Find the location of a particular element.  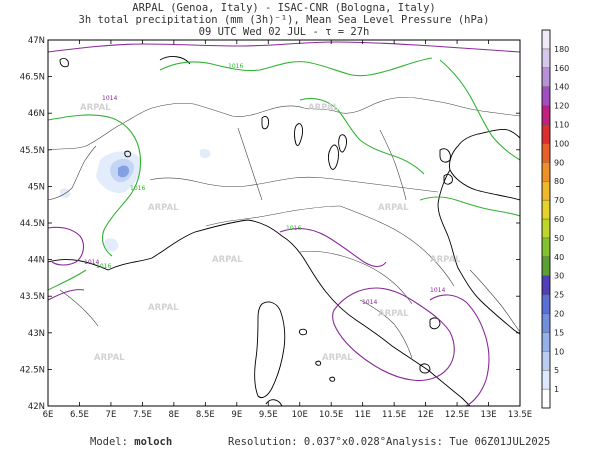

analysis-value: Tue 06Z01JUL2025 is located at coordinates (500, 442).